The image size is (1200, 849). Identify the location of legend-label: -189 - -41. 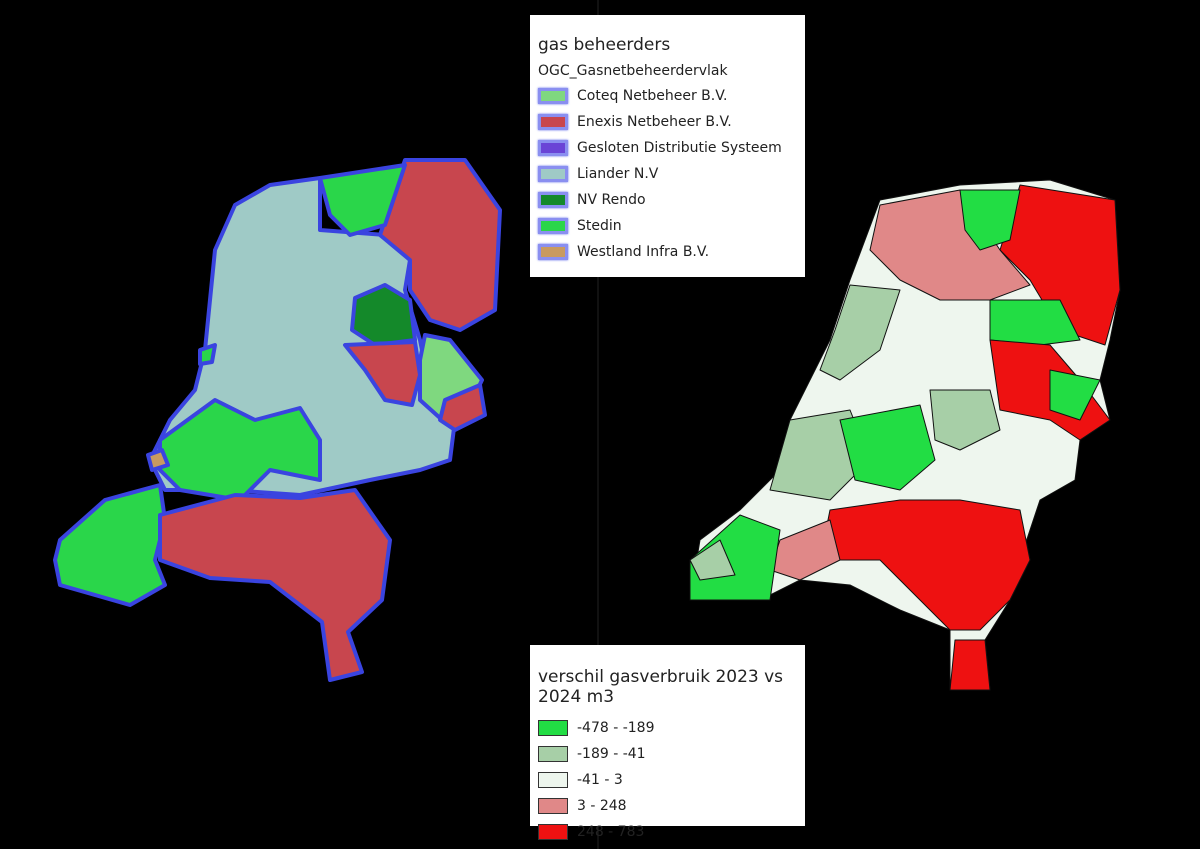
(611, 754).